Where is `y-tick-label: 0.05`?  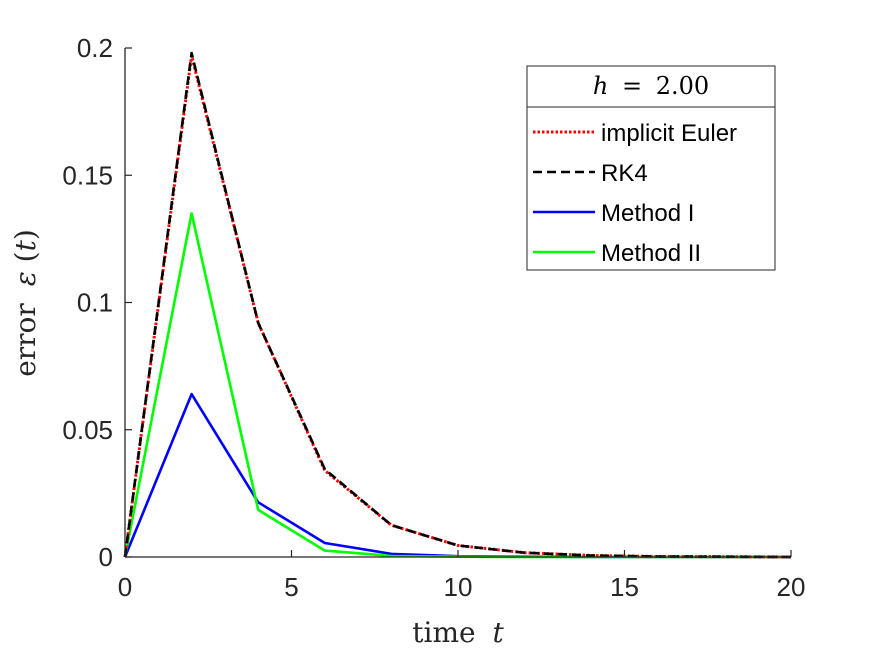
y-tick-label: 0.05 is located at coordinates (87, 430).